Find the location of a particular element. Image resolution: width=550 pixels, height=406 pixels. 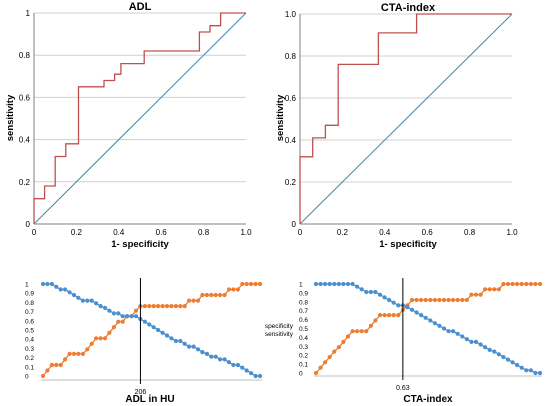

y-tick-label: 0.6 is located at coordinates (291, 98).